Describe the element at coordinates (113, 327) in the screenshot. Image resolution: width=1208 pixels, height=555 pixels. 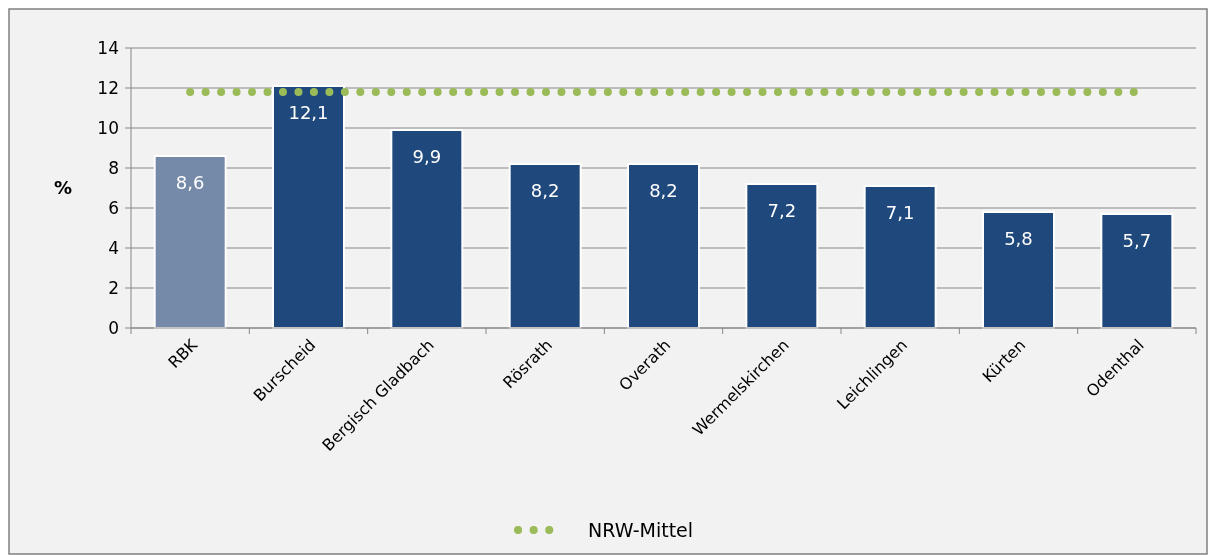
I see `y-tick-label: 0` at that location.